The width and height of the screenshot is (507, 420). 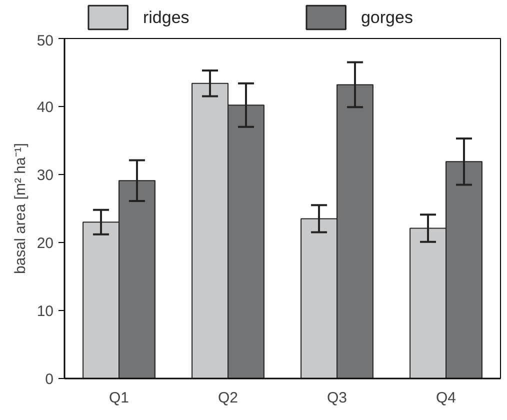 I want to click on legend-label: gorges, so click(x=386, y=17).